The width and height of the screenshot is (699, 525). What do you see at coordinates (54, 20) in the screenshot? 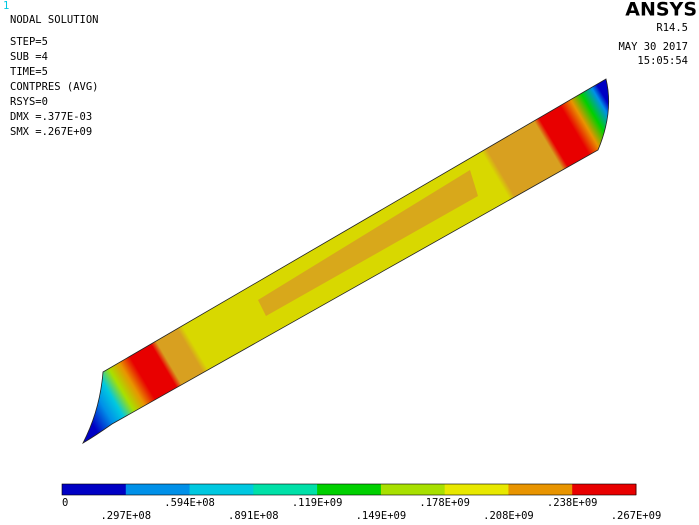
I see `info-line: NODAL SOLUTION` at bounding box center [54, 20].